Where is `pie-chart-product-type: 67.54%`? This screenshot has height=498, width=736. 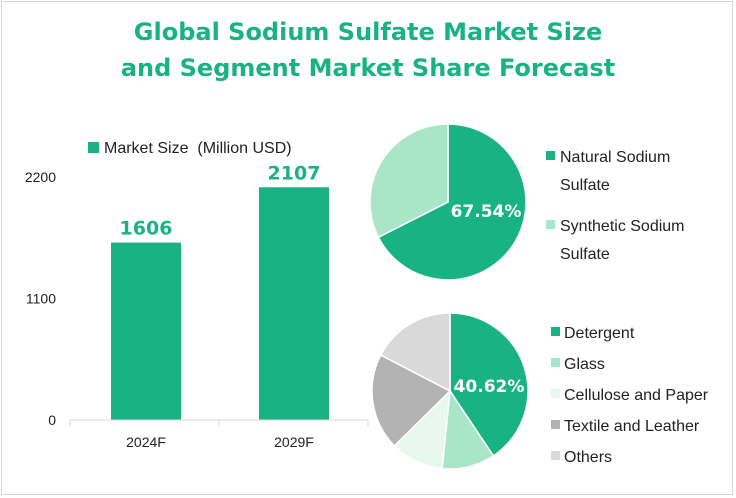
pie-chart-product-type: 67.54% is located at coordinates (448, 202).